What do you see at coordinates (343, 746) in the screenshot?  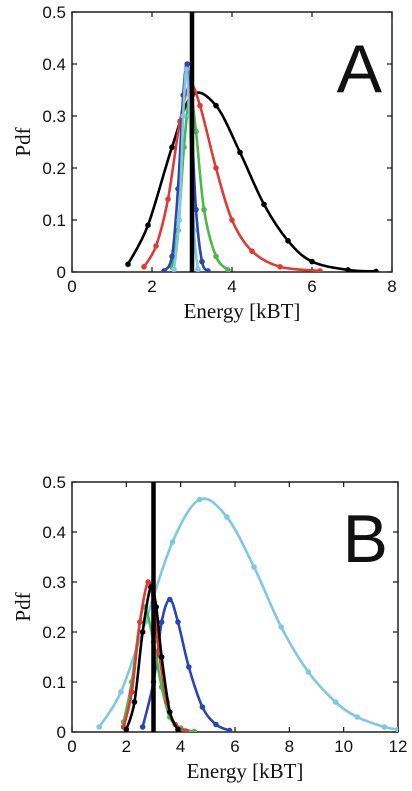 I see `x-tick-label: 10` at bounding box center [343, 746].